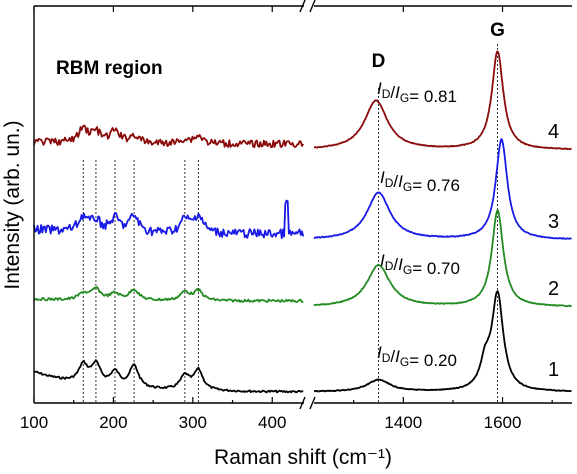 This screenshot has height=474, width=577. What do you see at coordinates (168, 294) in the screenshot?
I see `series-2-rbm-line` at bounding box center [168, 294].